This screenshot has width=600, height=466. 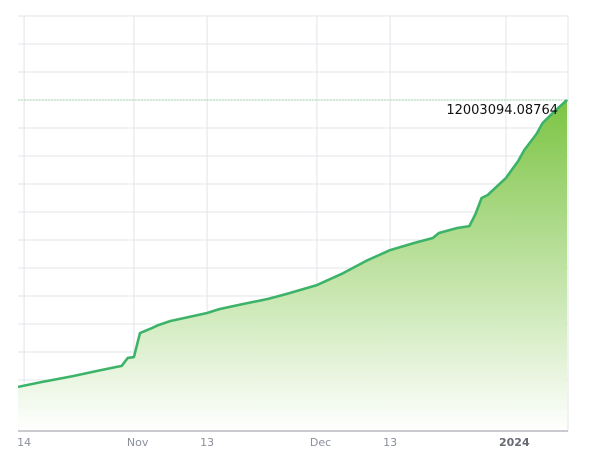 What do you see at coordinates (514, 442) in the screenshot?
I see `x-tick-label: 2024` at bounding box center [514, 442].